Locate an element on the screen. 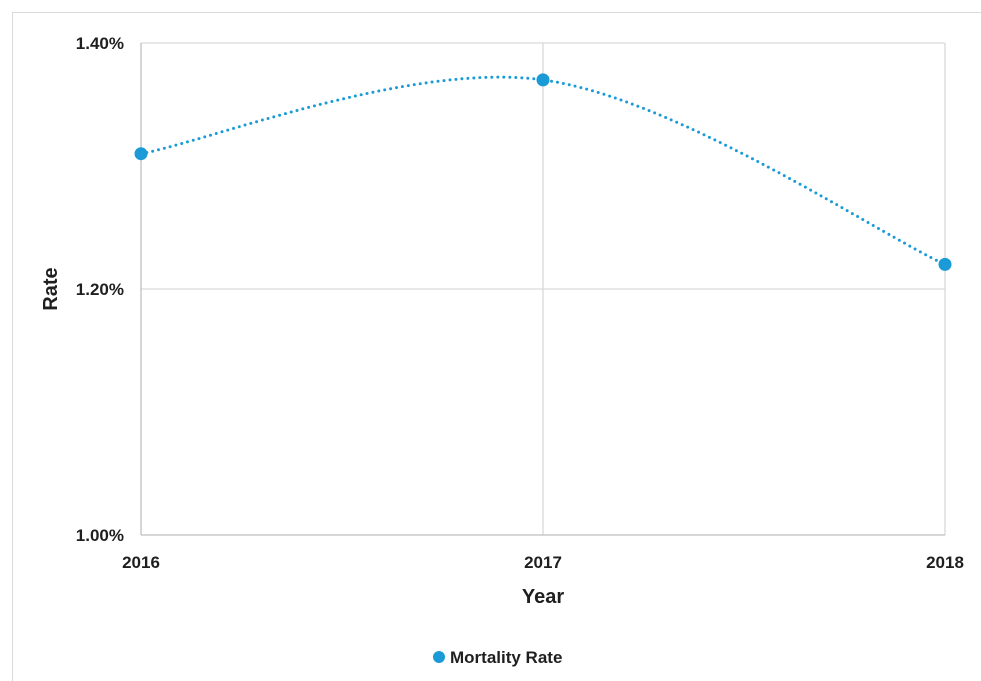  data-point-2016 is located at coordinates (141, 154).